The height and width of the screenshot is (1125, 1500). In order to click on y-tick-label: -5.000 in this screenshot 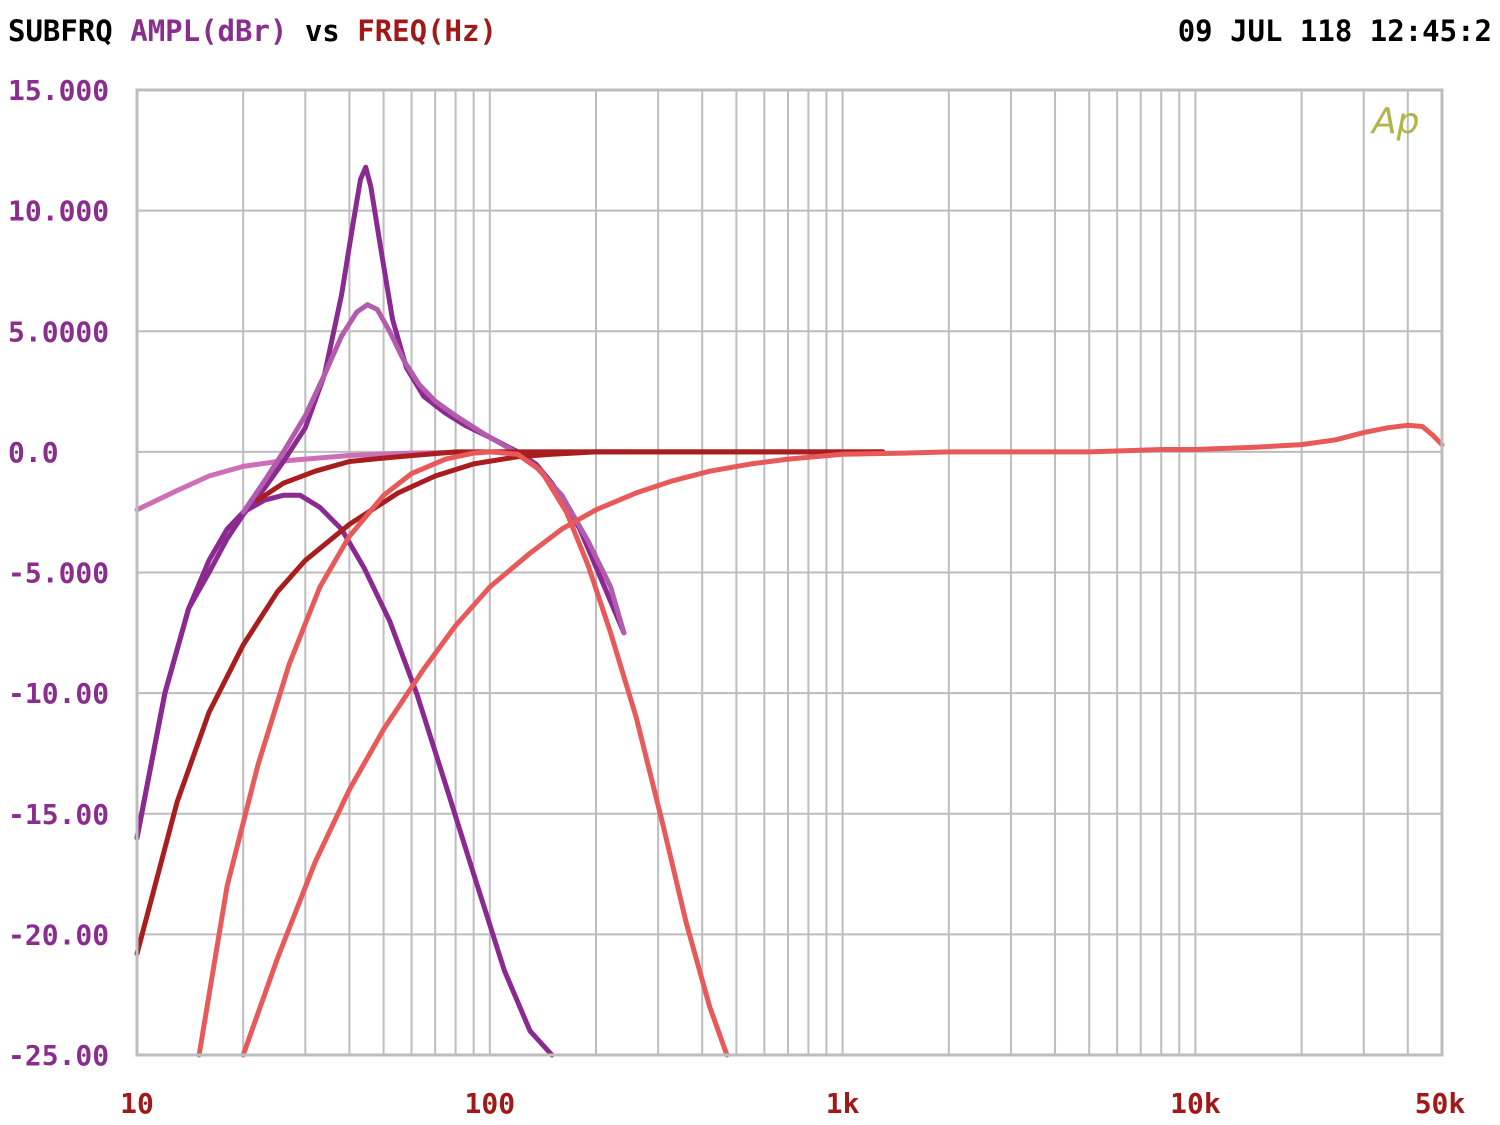, I will do `click(58, 573)`.